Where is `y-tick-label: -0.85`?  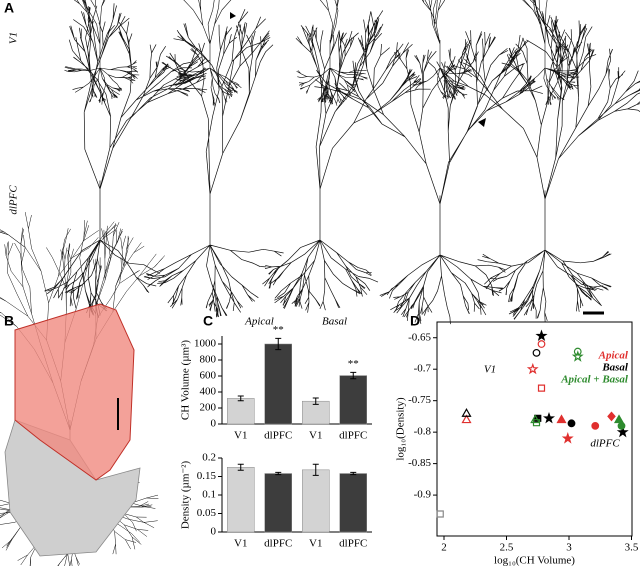
y-tick-label: -0.85 is located at coordinates (419, 463).